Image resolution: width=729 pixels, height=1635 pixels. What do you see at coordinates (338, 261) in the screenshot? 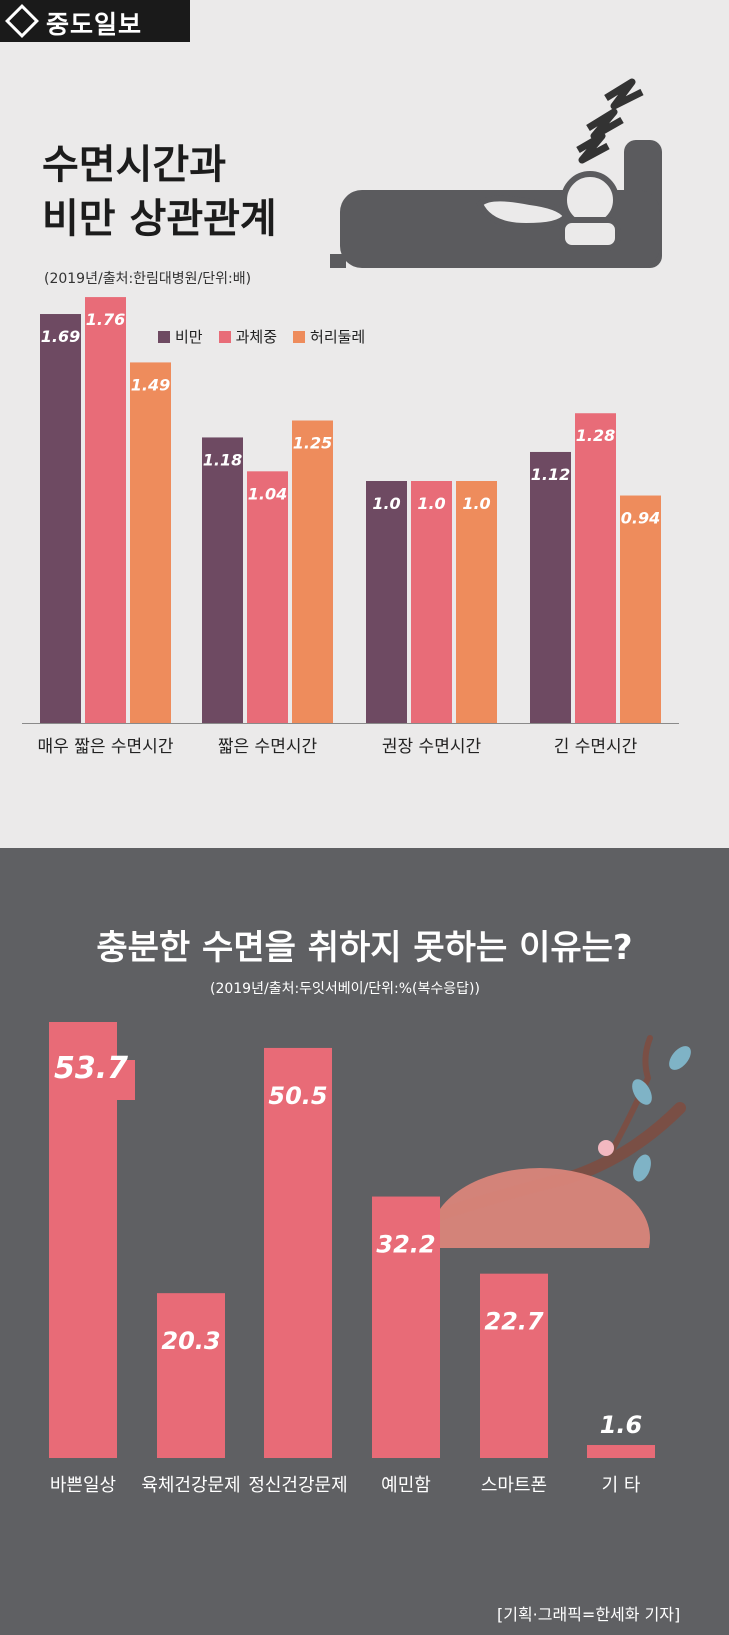
I see `bed-leg` at bounding box center [338, 261].